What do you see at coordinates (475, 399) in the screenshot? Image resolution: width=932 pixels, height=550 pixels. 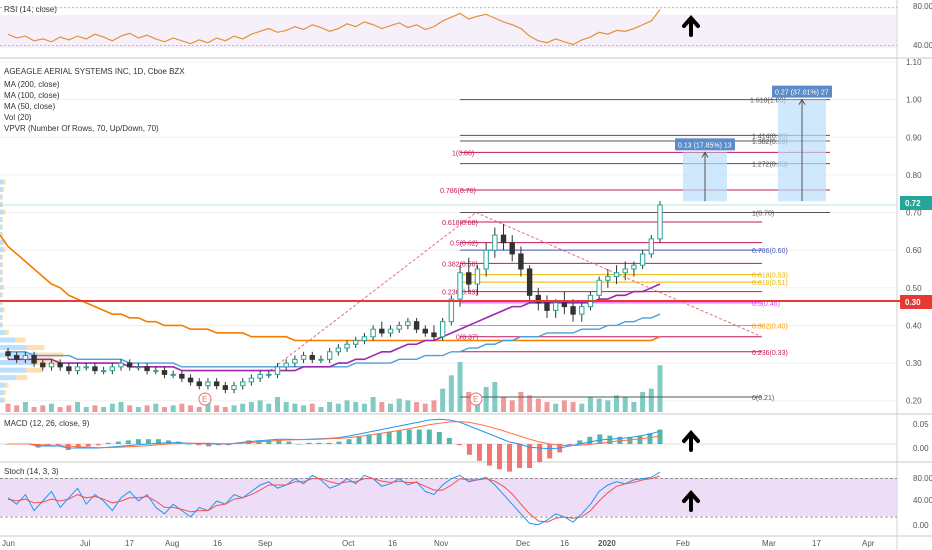 I see `earnings-marker-2-label: E` at bounding box center [475, 399].